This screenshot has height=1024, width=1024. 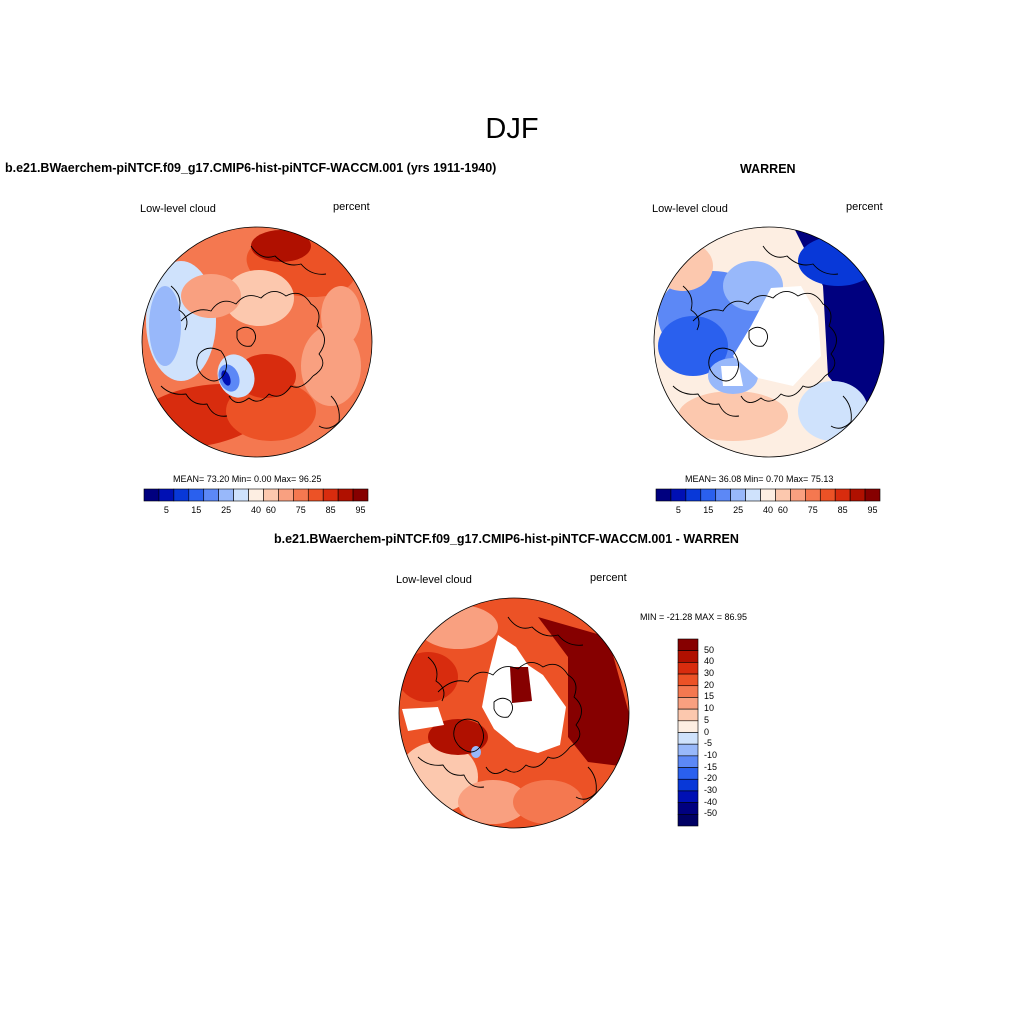 What do you see at coordinates (711, 813) in the screenshot?
I see `panel-3-colorbar-tick-label: -50` at bounding box center [711, 813].